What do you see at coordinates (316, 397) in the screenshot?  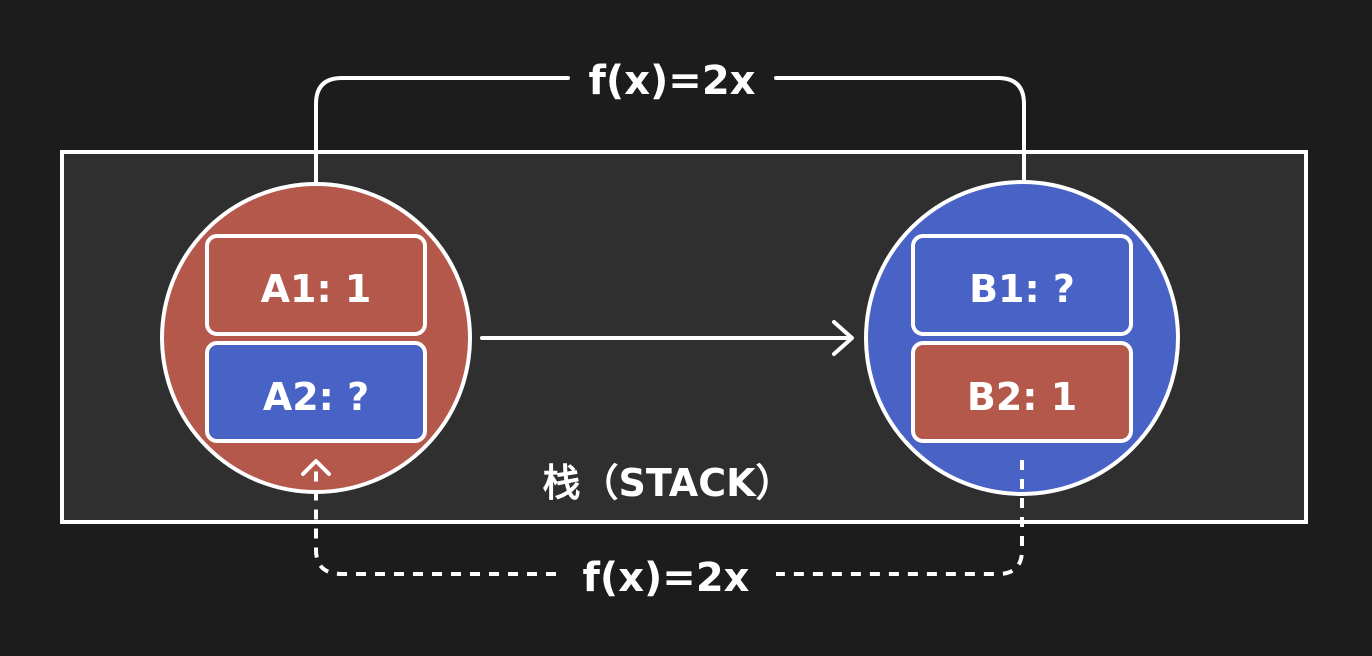 I see `node-a-cell-2-label: A2: ?` at bounding box center [316, 397].